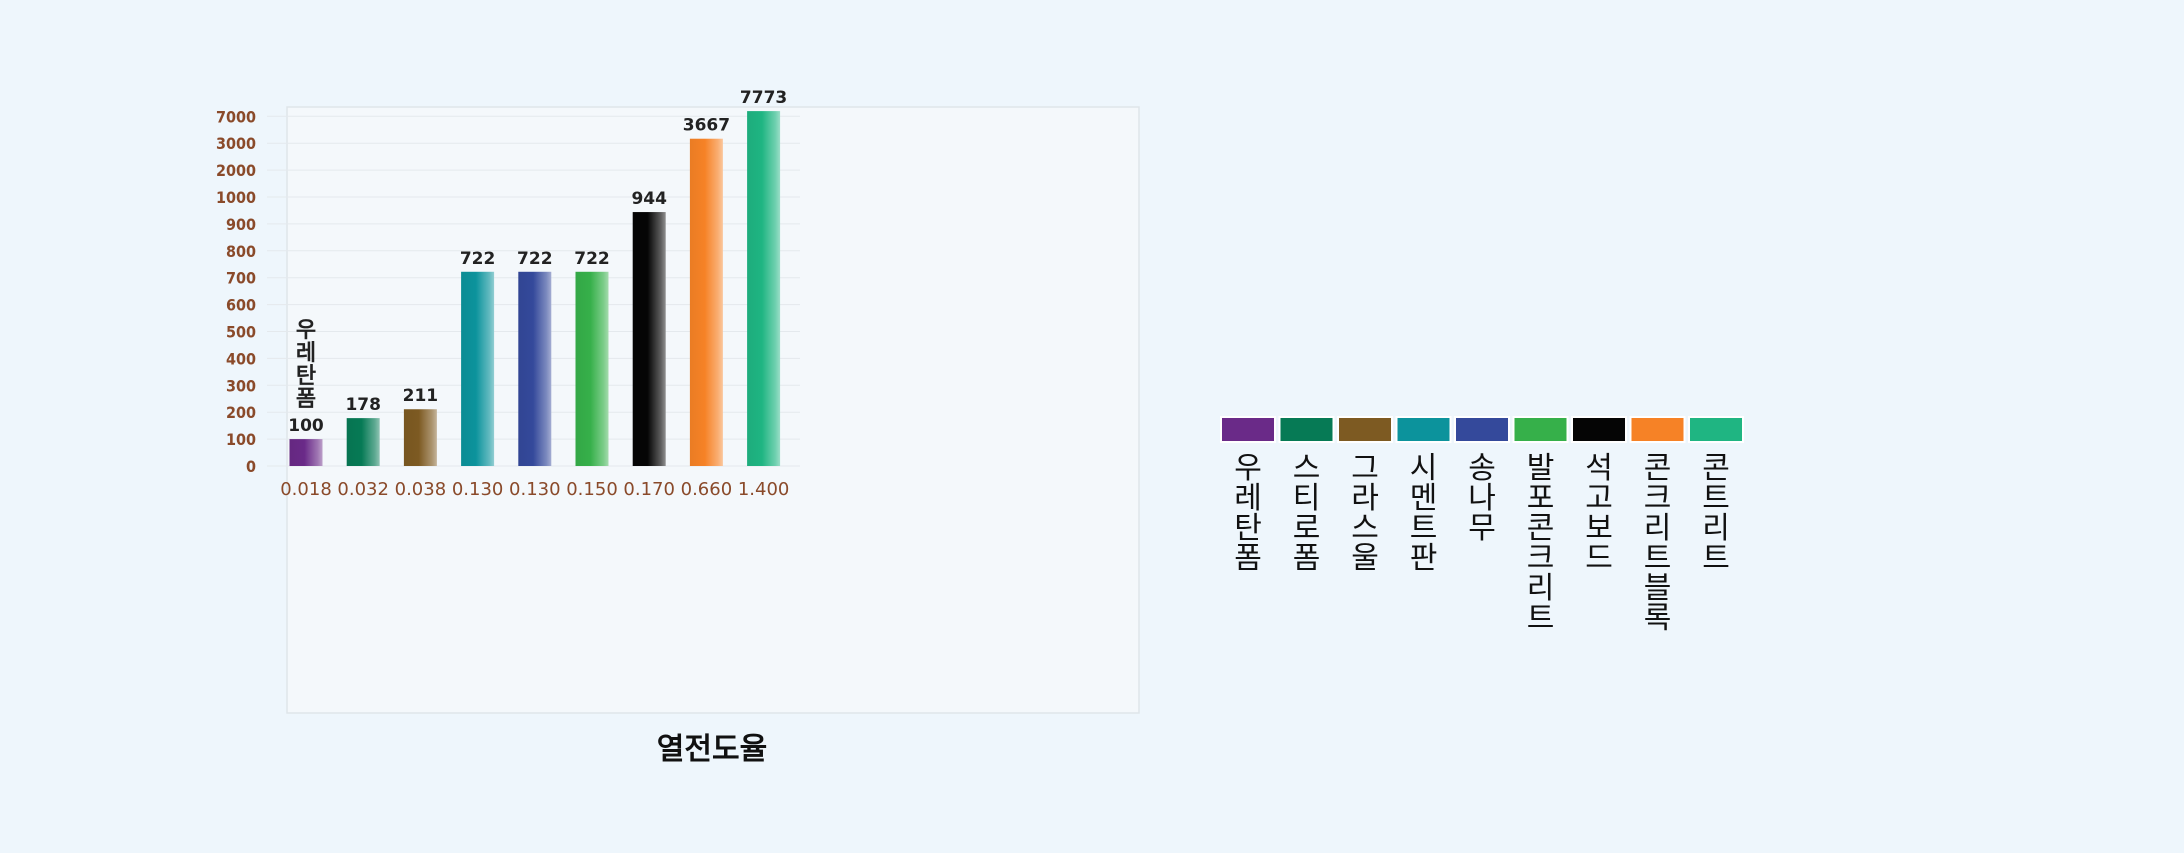 The height and width of the screenshot is (853, 2184). What do you see at coordinates (1424, 498) in the screenshot?
I see `legend-label-char: 멘` at bounding box center [1424, 498].